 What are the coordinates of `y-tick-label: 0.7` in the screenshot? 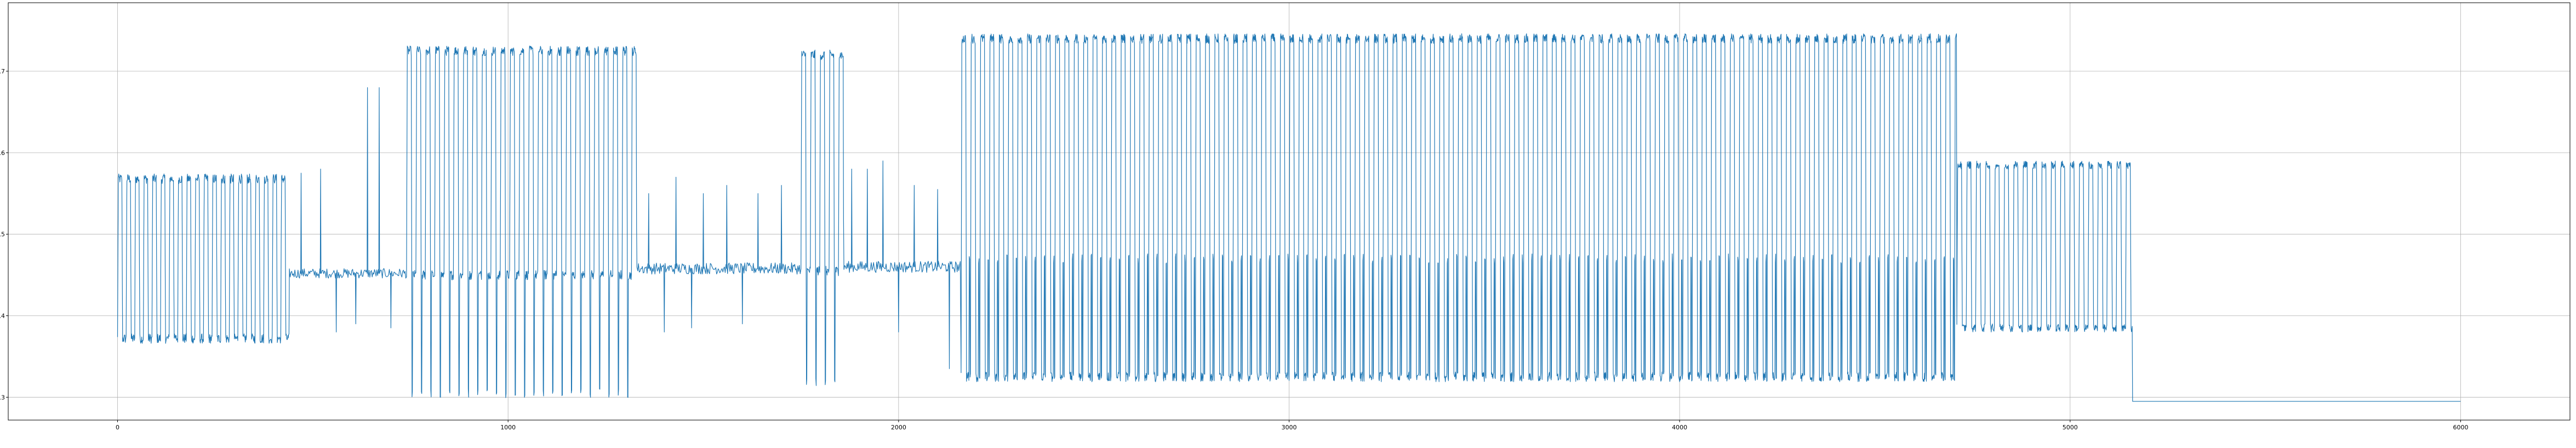 It's located at (3, 71).